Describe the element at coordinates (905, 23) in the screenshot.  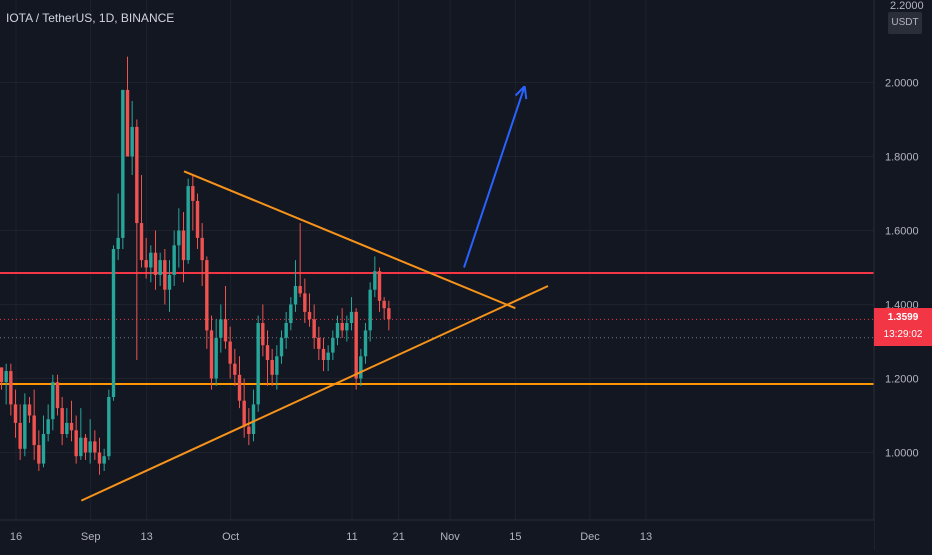
I see `price-axis-unit: USDT` at that location.